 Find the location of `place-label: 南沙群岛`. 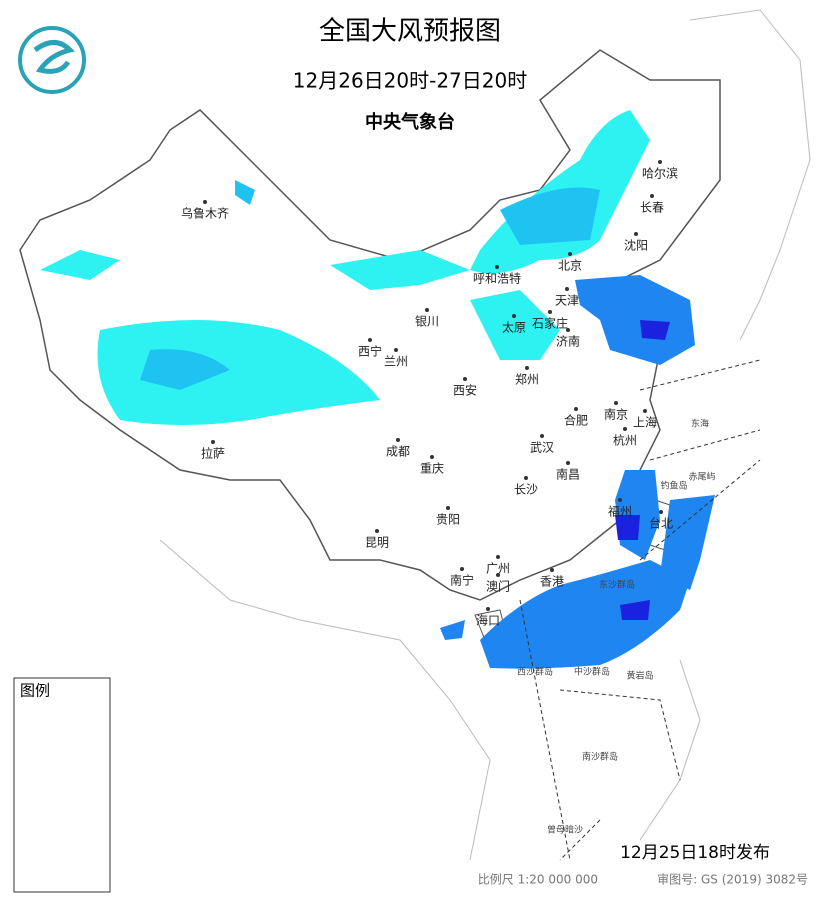

place-label: 南沙群岛 is located at coordinates (600, 757).